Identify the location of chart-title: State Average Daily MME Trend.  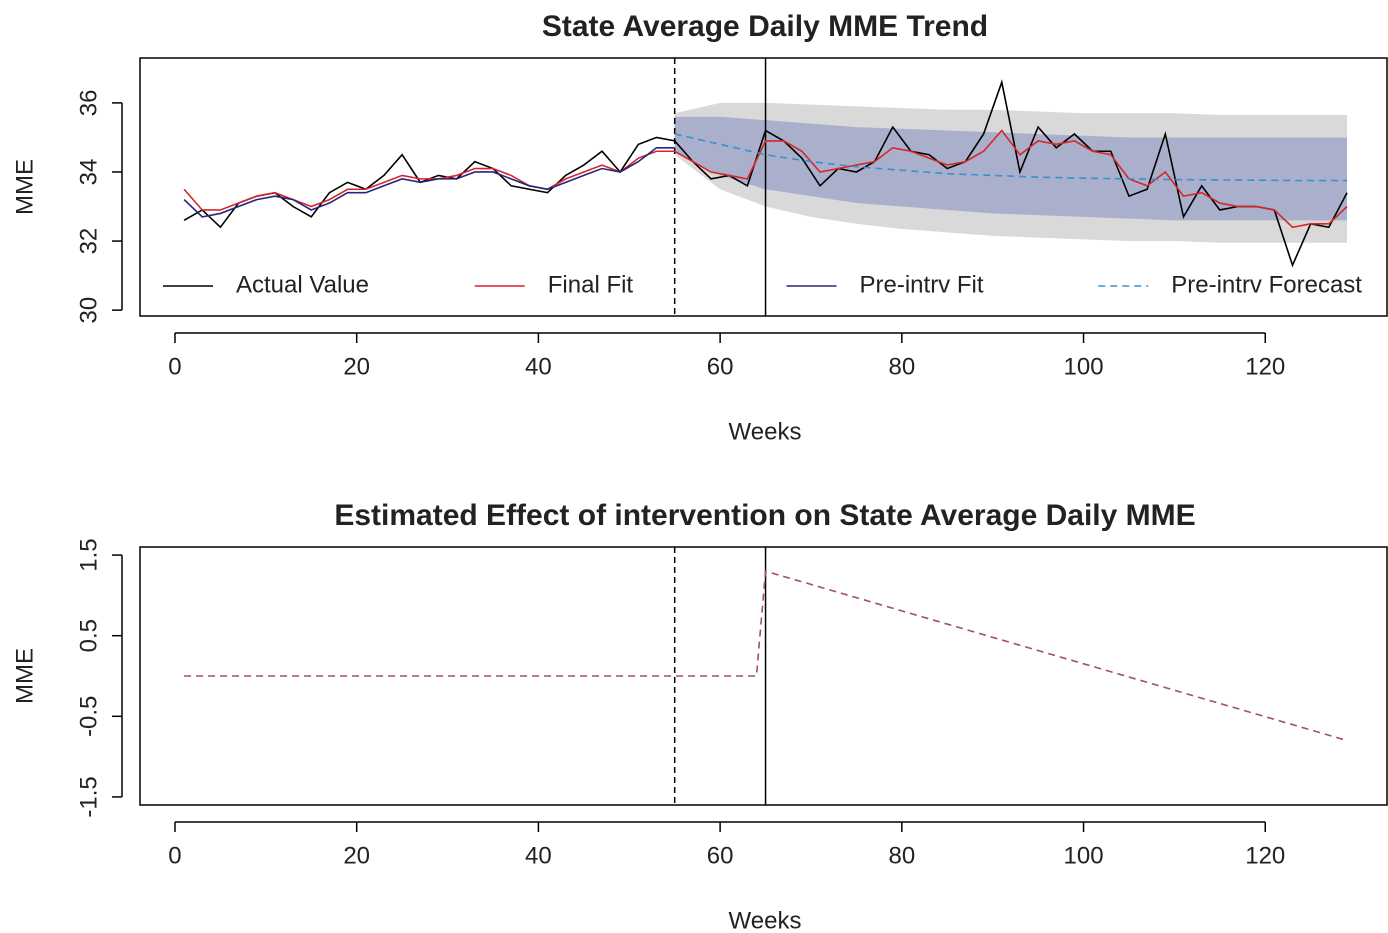
(765, 26).